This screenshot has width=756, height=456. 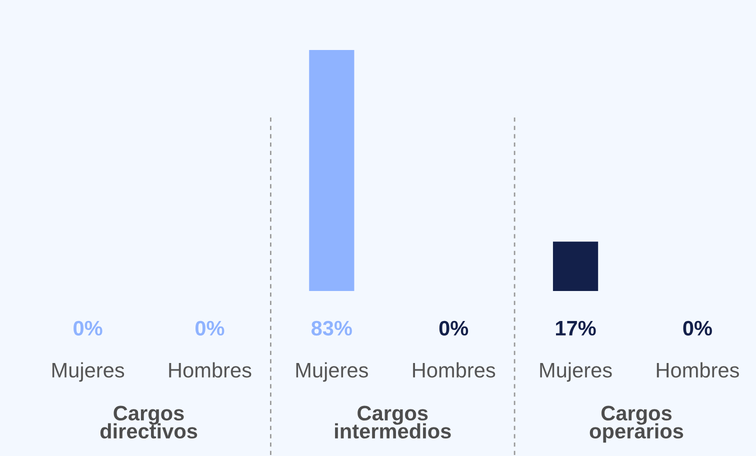 What do you see at coordinates (331, 328) in the screenshot?
I see `data-label: 83%` at bounding box center [331, 328].